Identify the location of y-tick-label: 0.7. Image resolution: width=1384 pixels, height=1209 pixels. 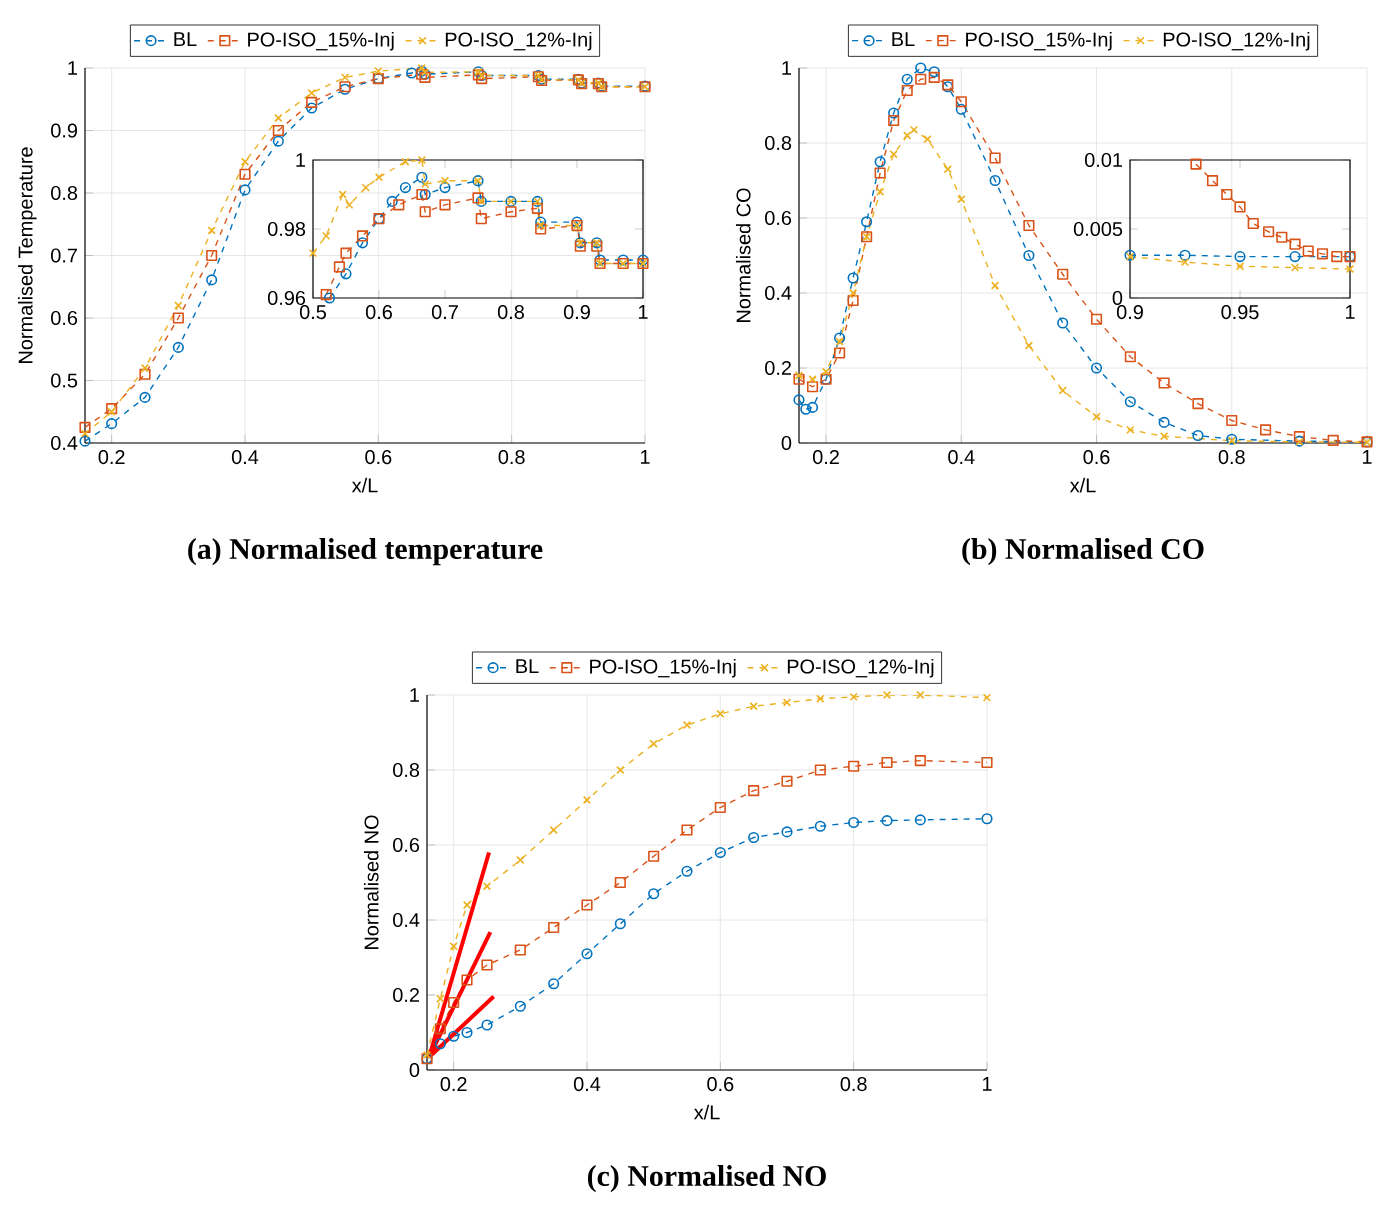
(64, 255).